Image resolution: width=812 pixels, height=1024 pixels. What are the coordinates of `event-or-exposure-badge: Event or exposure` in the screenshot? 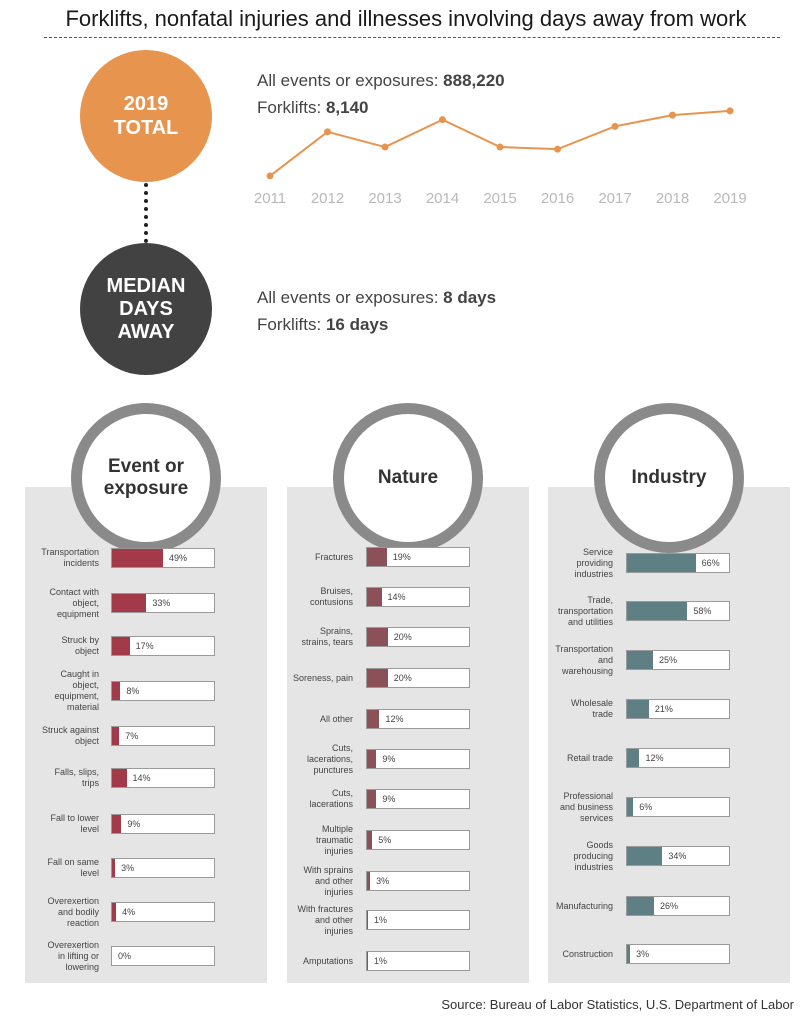 It's located at (146, 478).